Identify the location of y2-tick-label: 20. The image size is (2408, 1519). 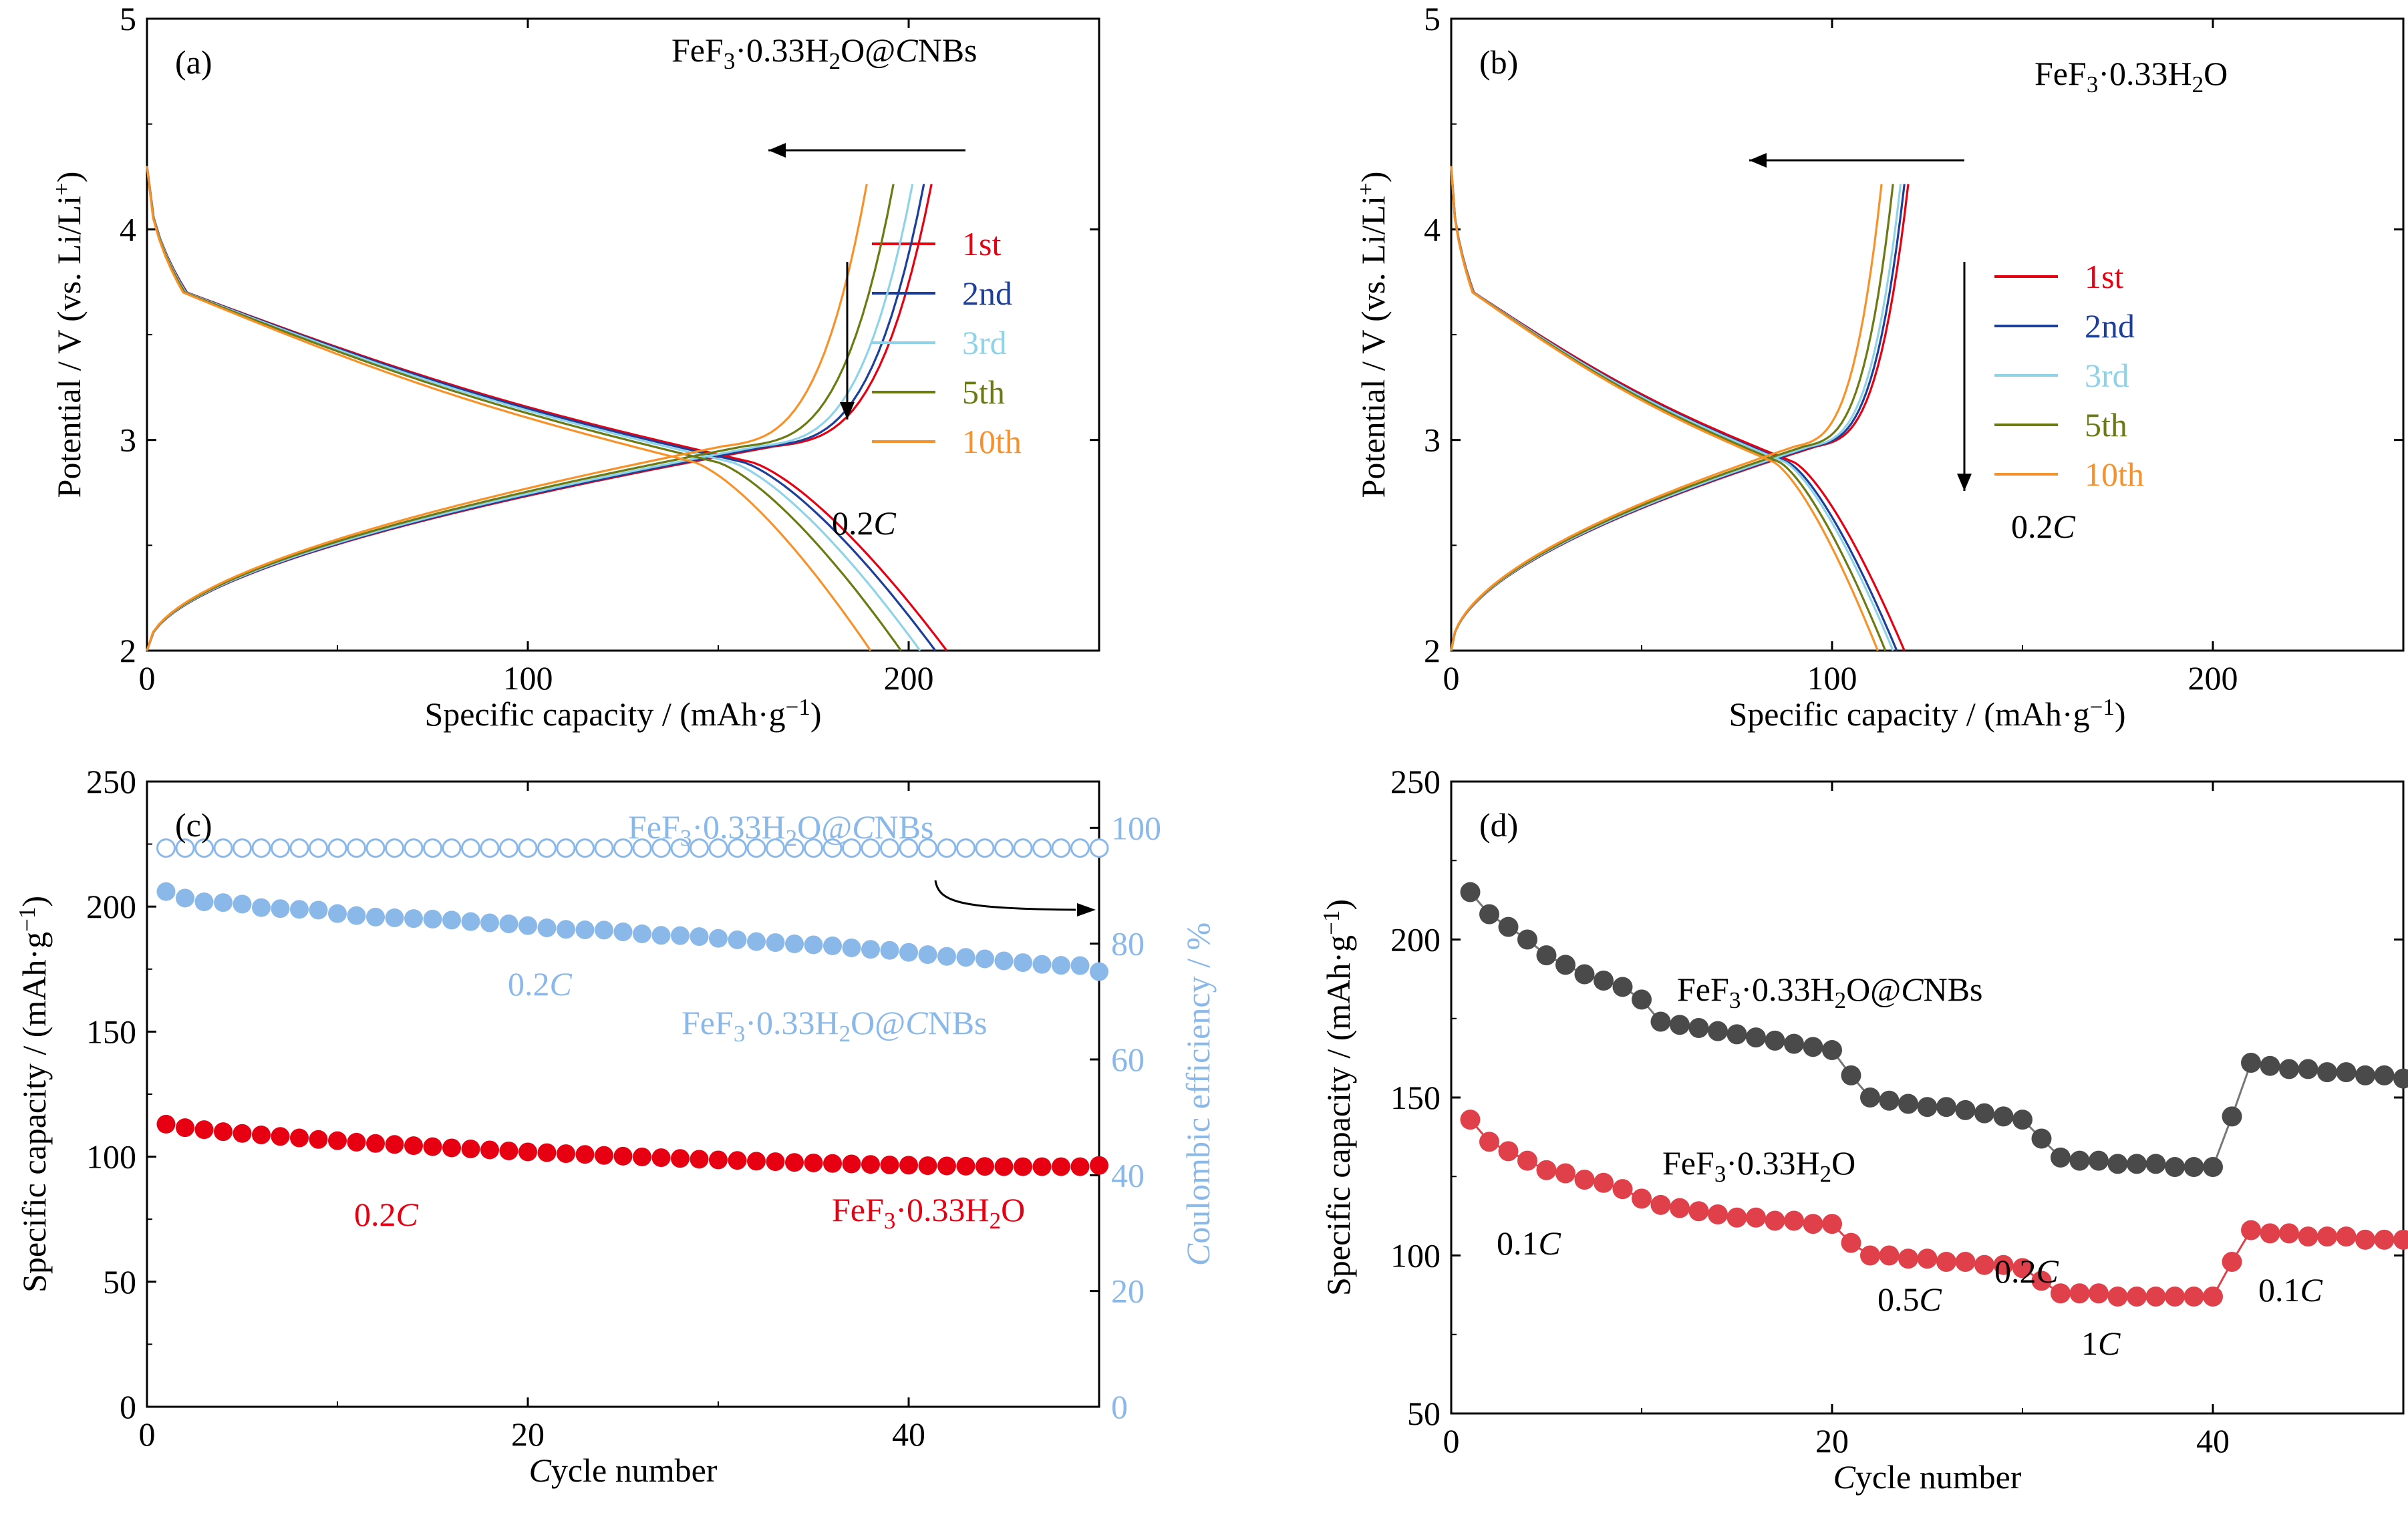
(1128, 1291).